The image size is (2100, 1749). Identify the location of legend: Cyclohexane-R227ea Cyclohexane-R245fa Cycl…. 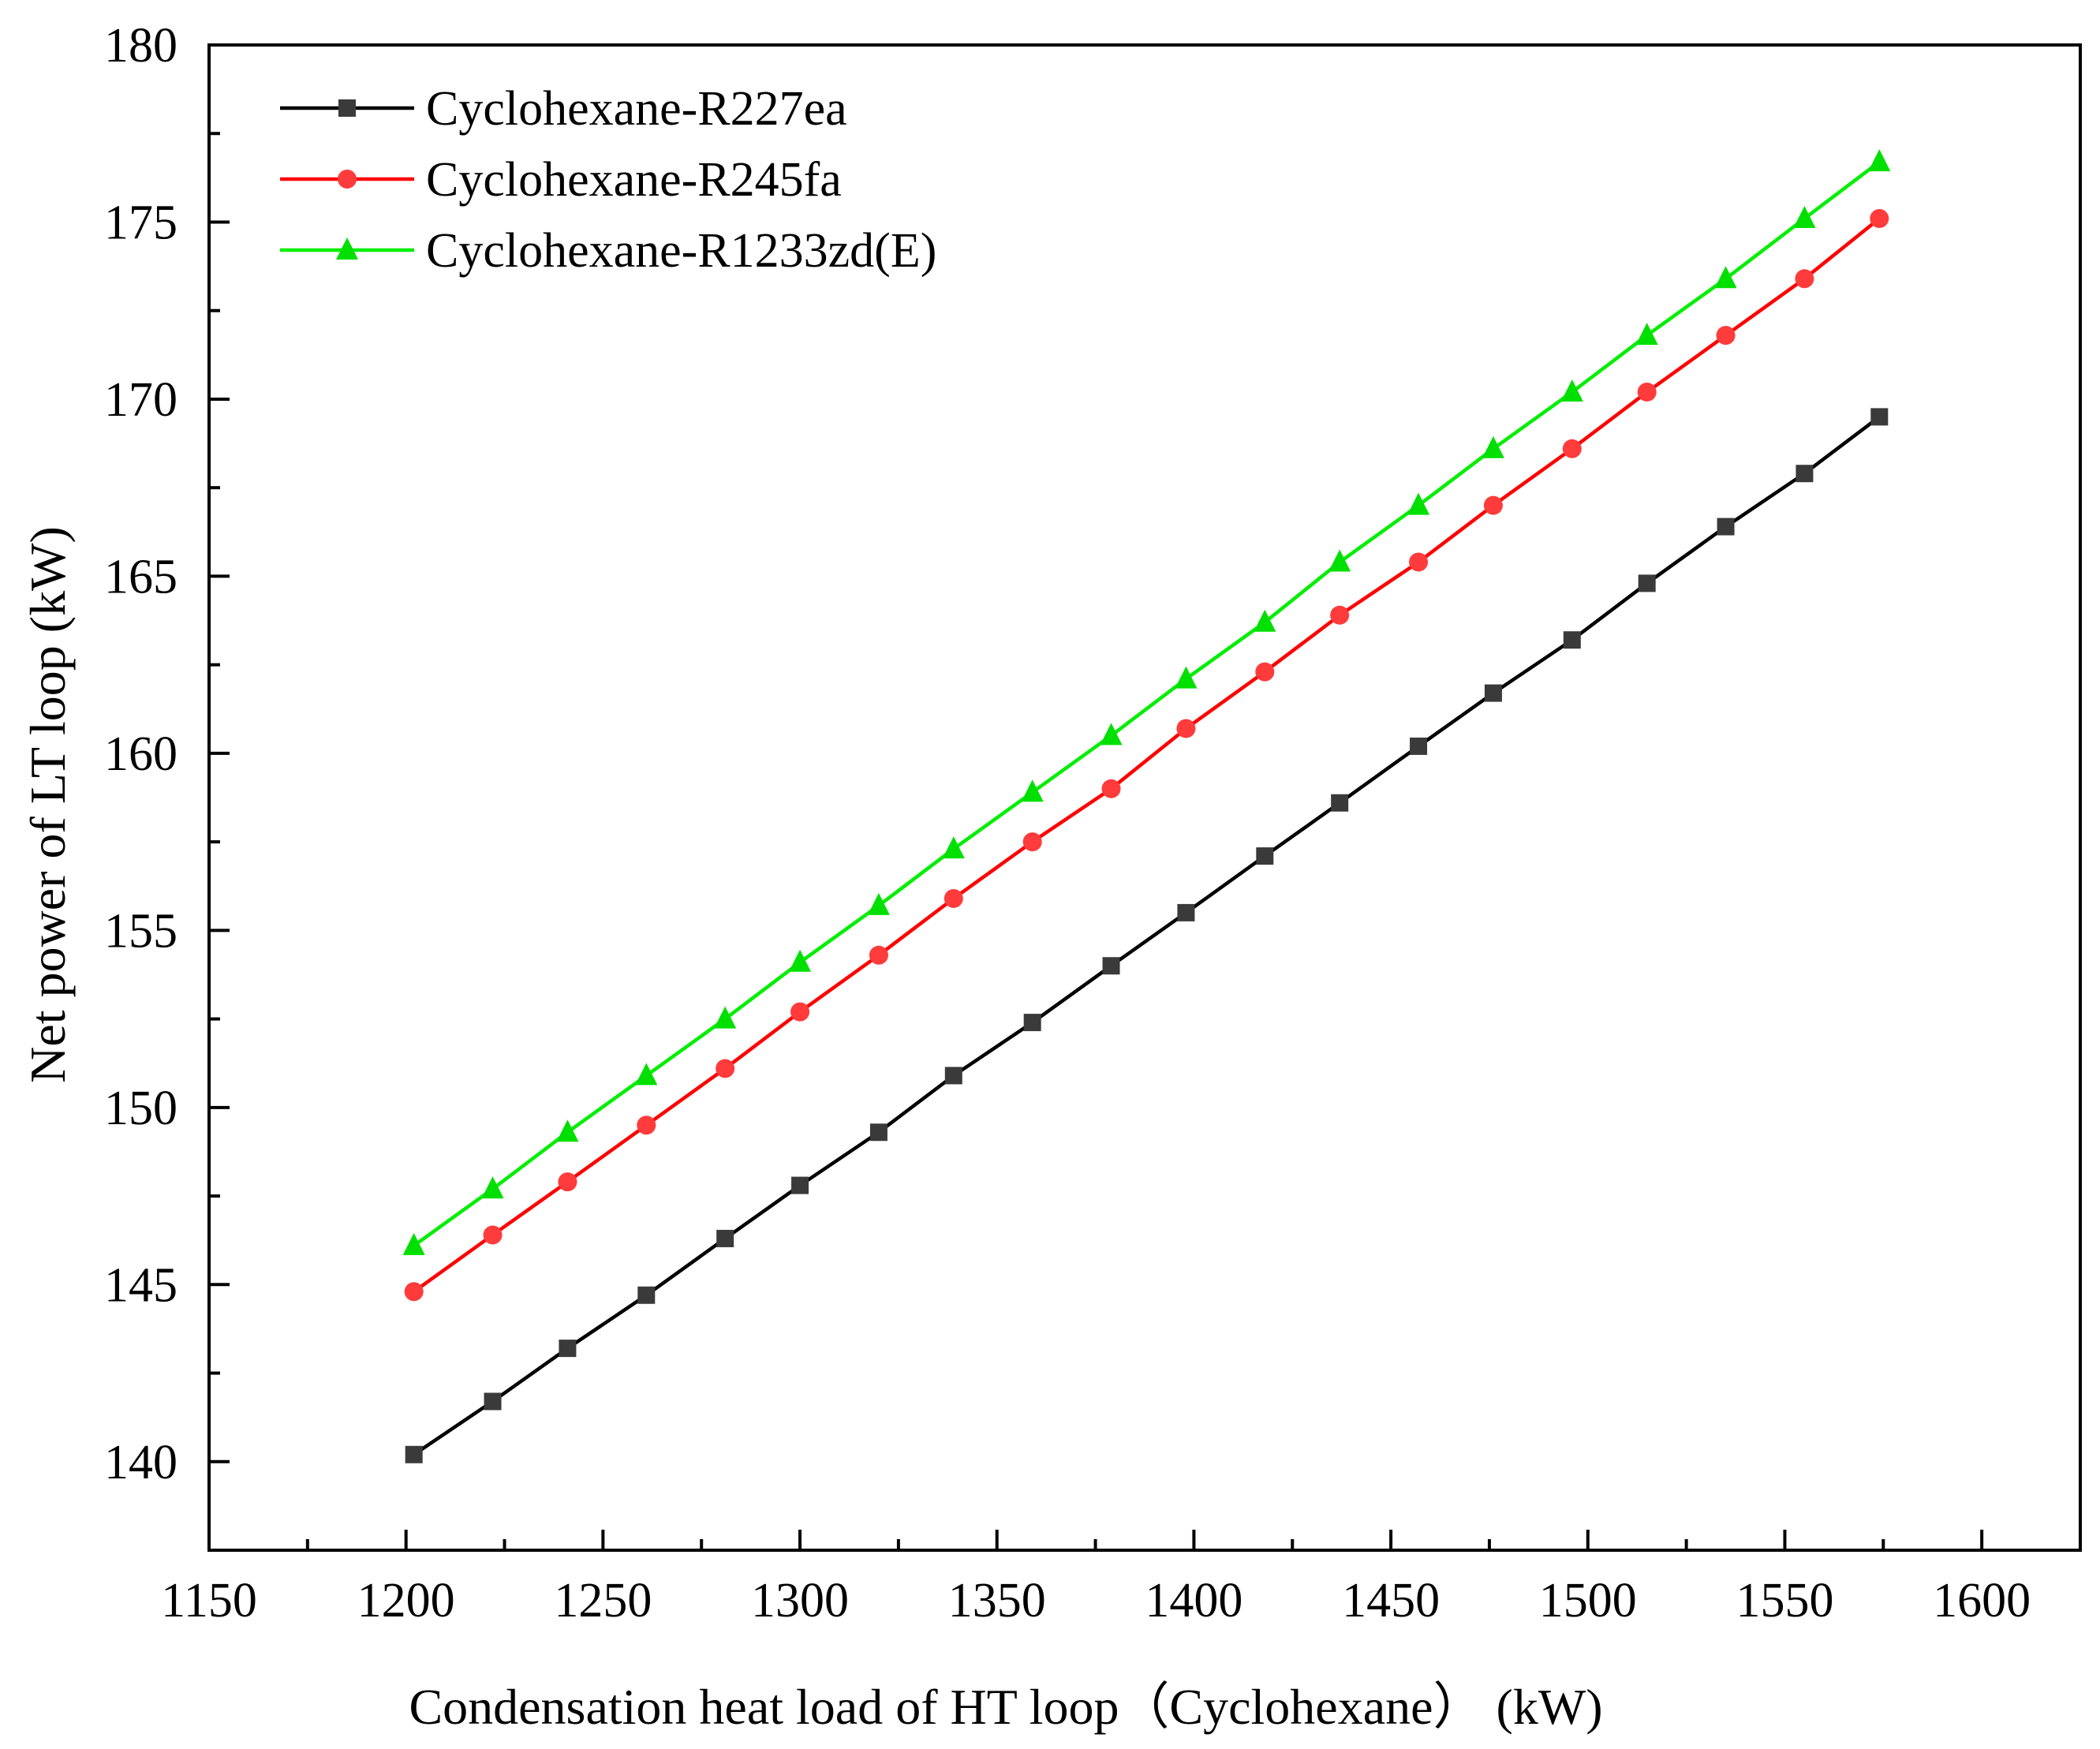
(608, 180).